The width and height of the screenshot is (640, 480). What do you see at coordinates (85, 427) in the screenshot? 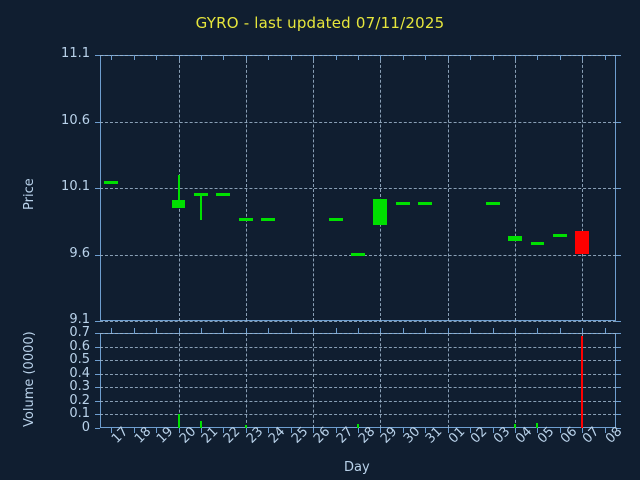
I see `volume-y-axis-tick-label: 0` at bounding box center [85, 427].